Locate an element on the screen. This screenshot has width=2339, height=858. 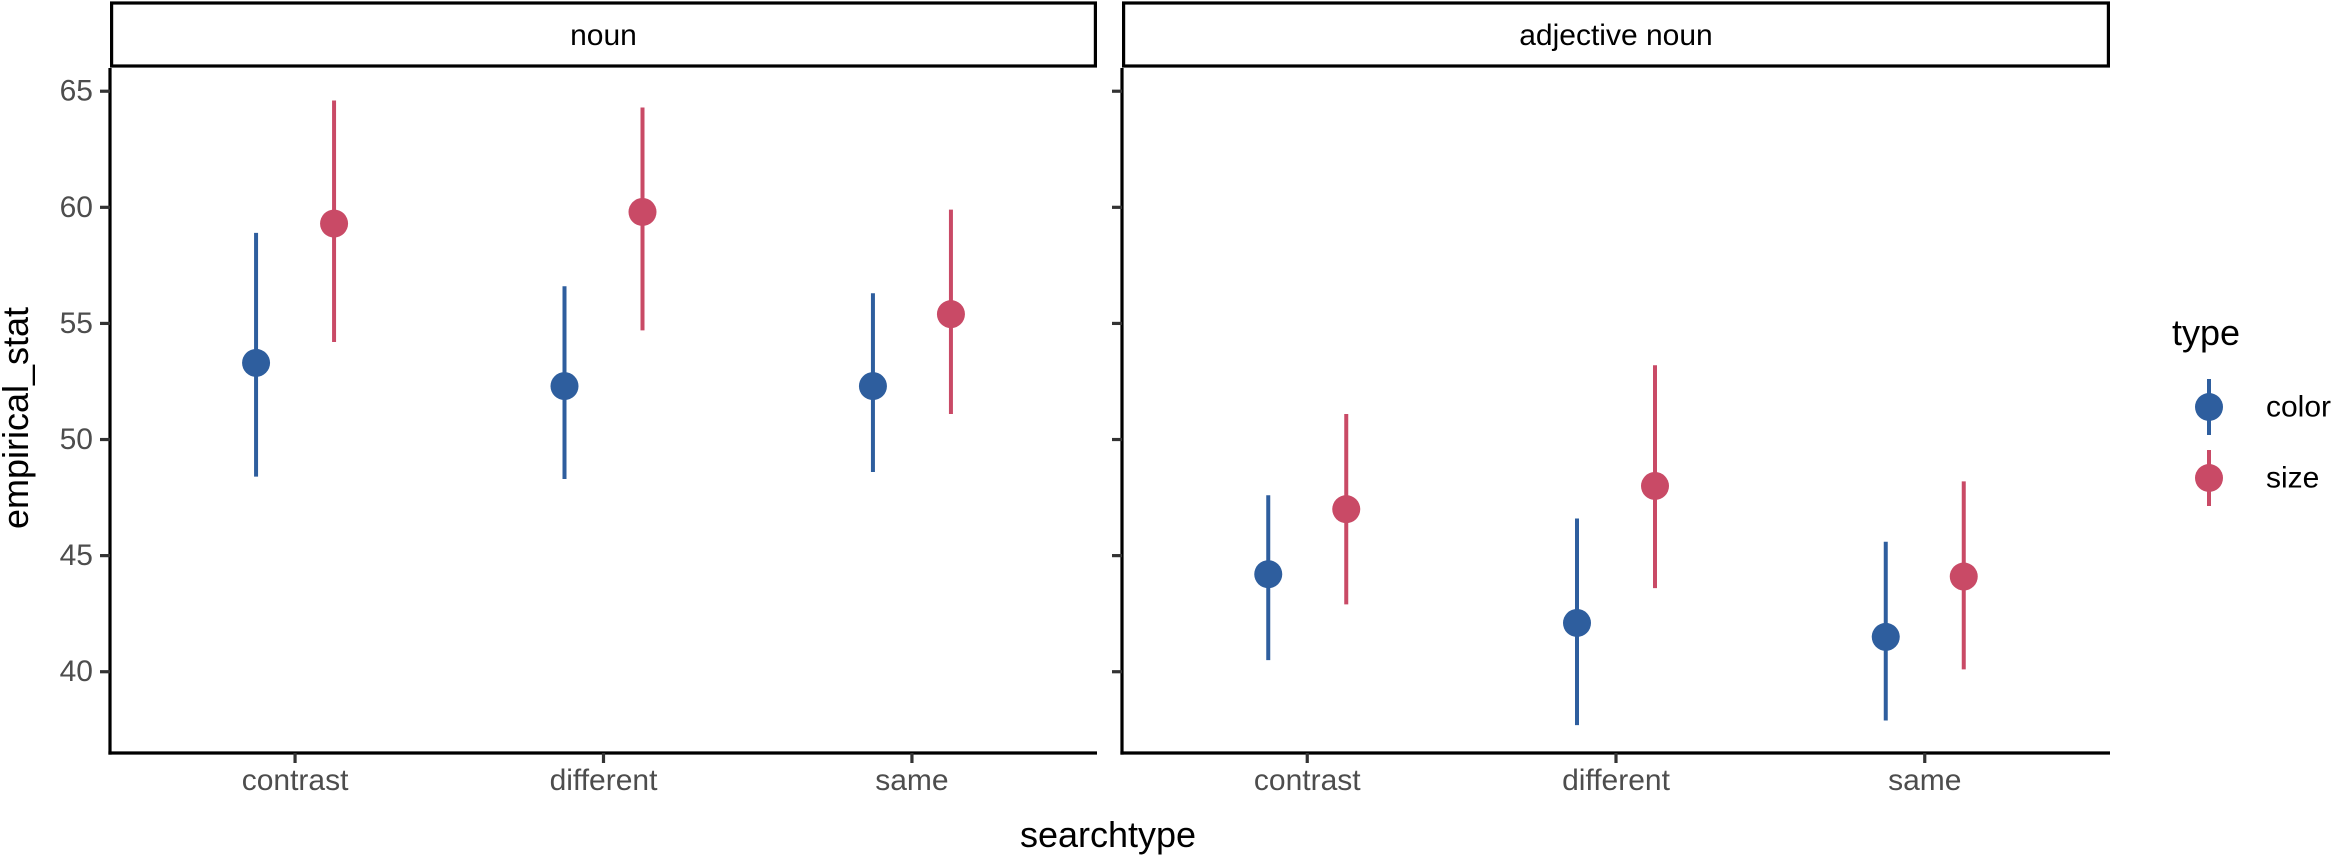
x-axis-title: searchtype is located at coordinates (1108, 834).